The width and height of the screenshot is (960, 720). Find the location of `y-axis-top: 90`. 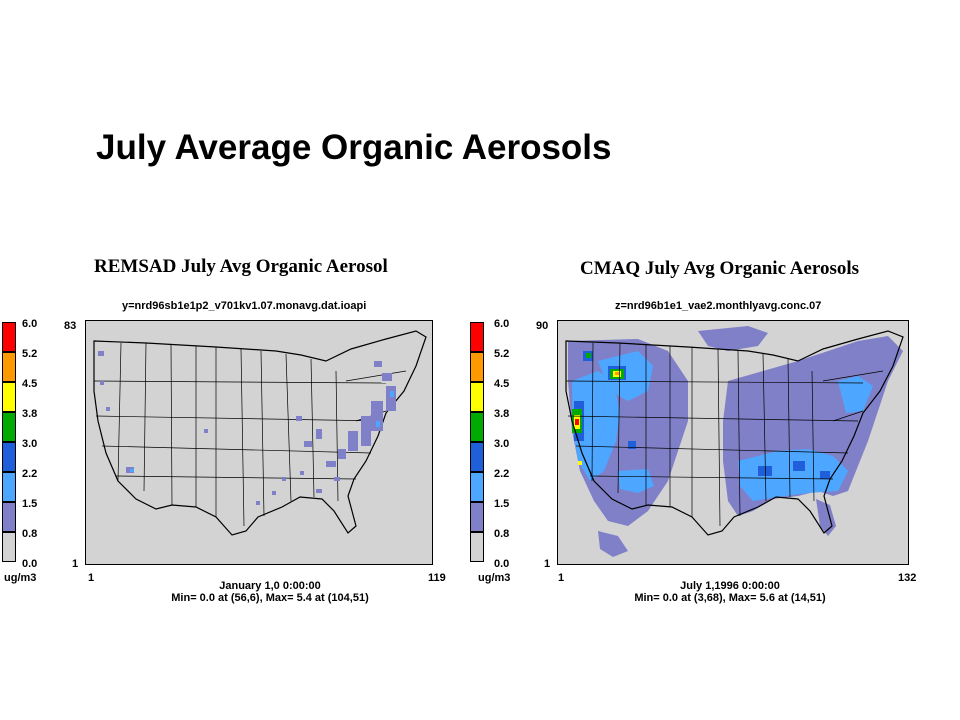

y-axis-top: 90 is located at coordinates (542, 326).